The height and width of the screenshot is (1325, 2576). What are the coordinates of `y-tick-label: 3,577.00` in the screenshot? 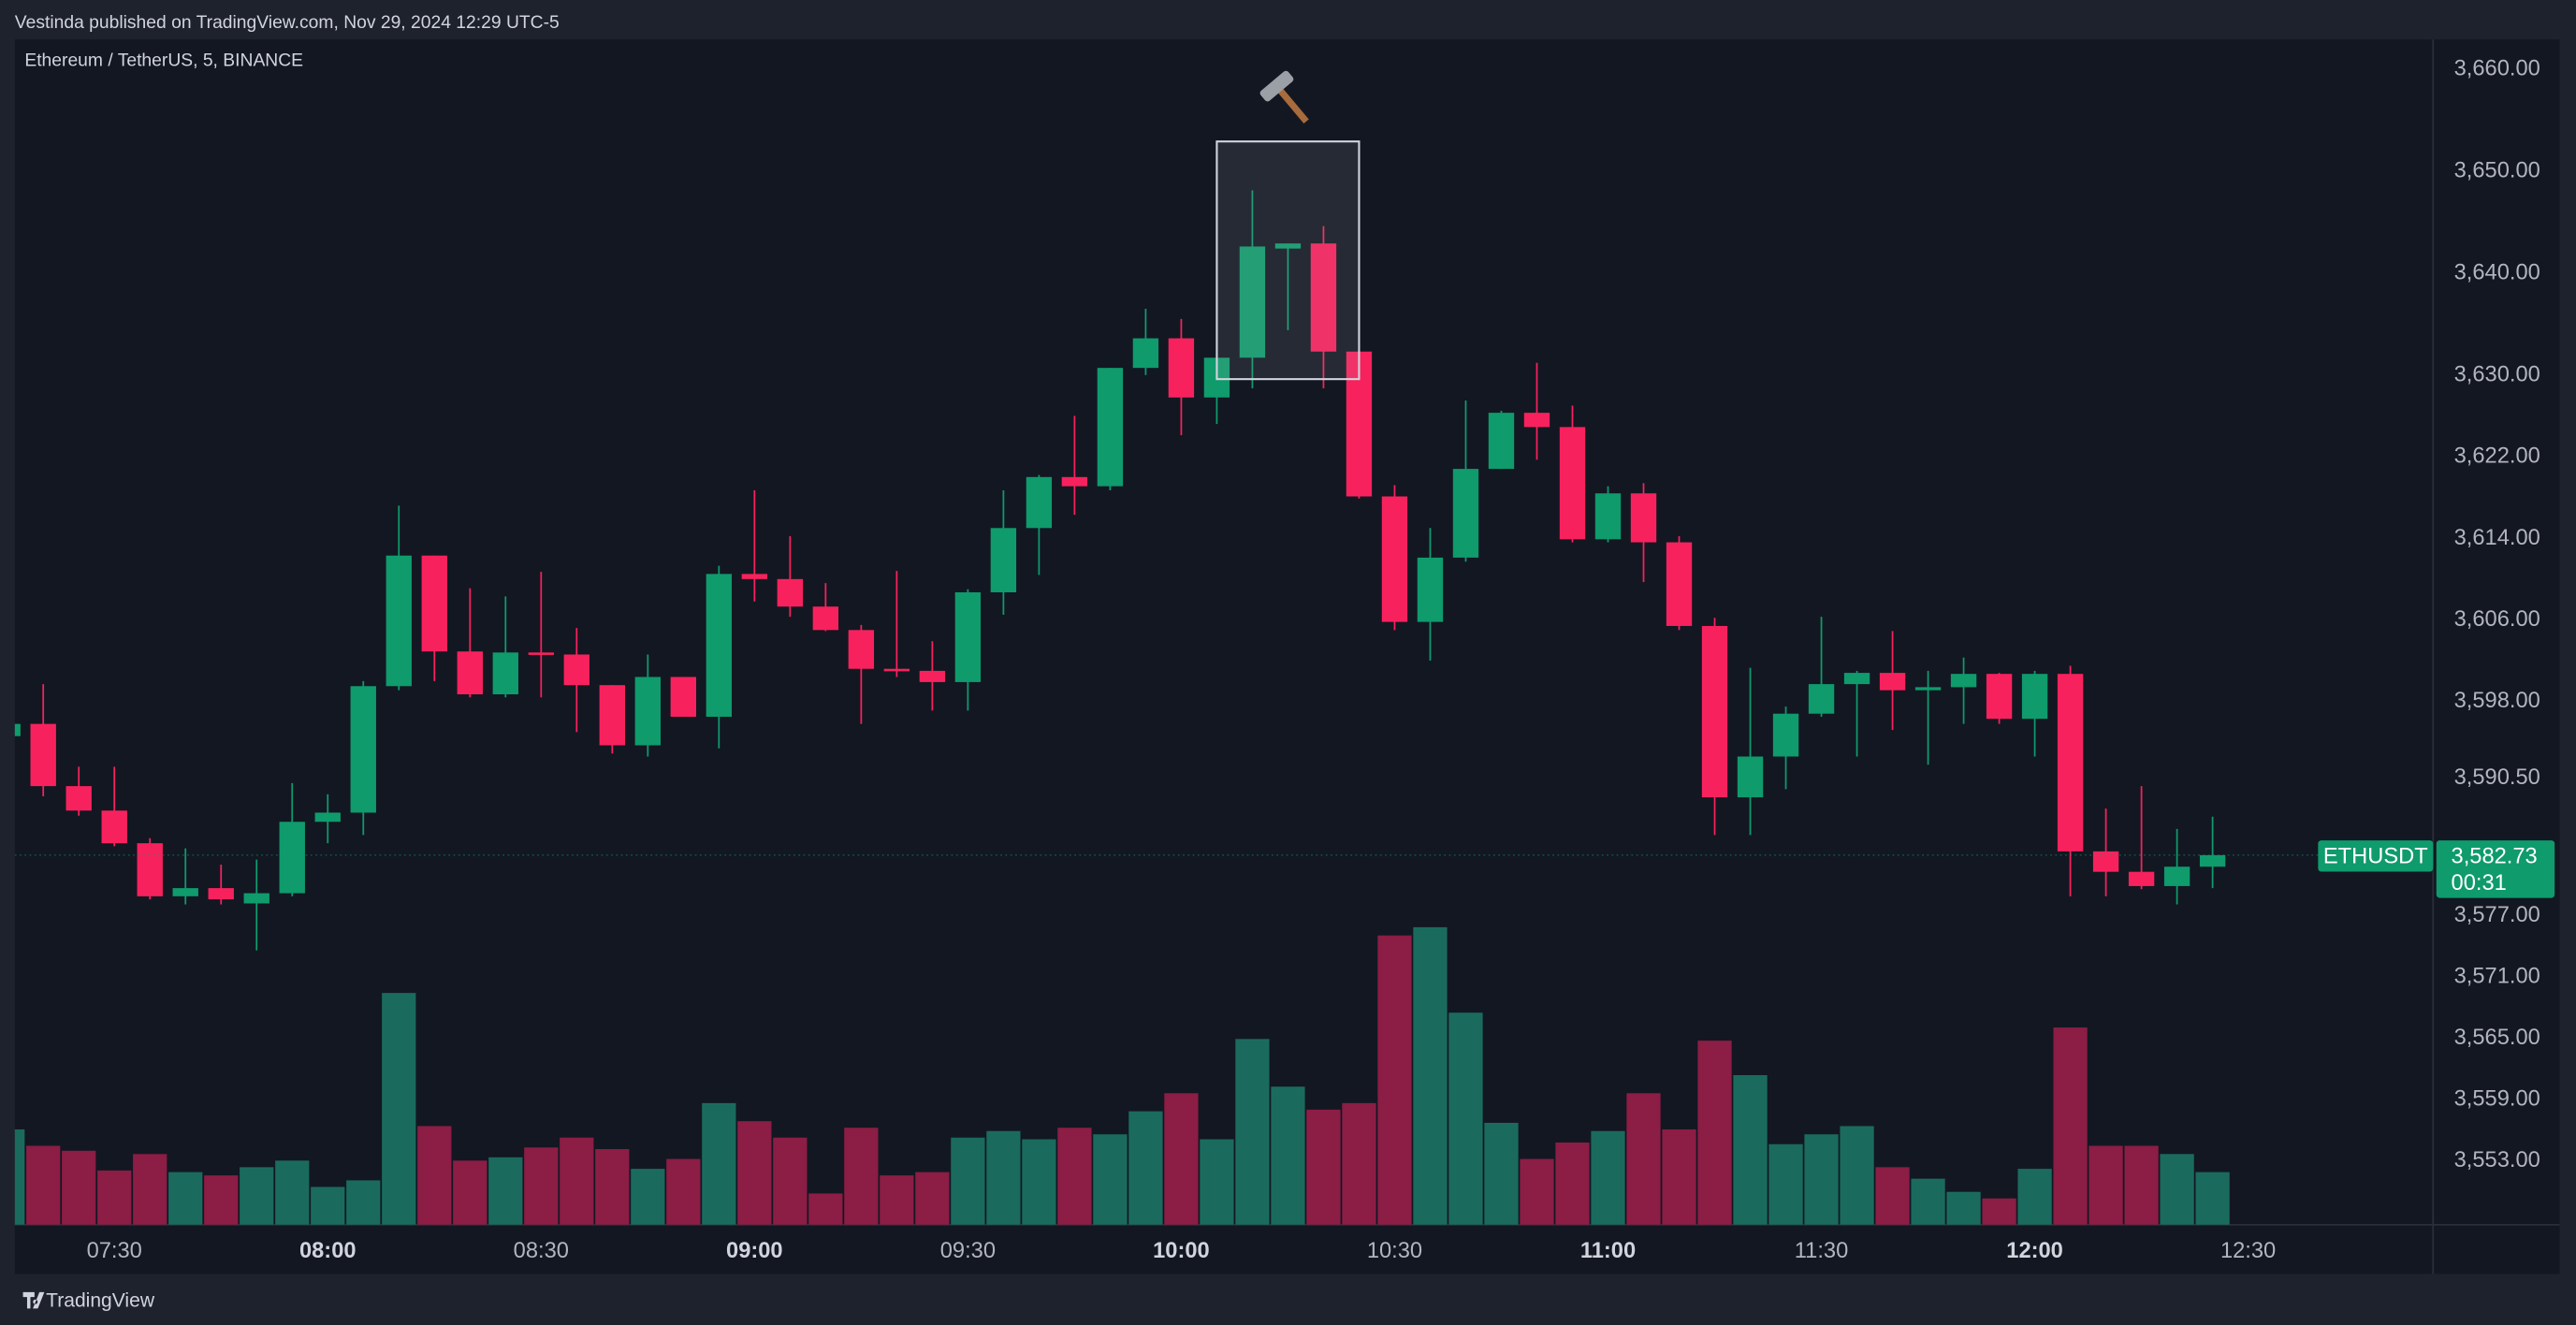 It's located at (2497, 915).